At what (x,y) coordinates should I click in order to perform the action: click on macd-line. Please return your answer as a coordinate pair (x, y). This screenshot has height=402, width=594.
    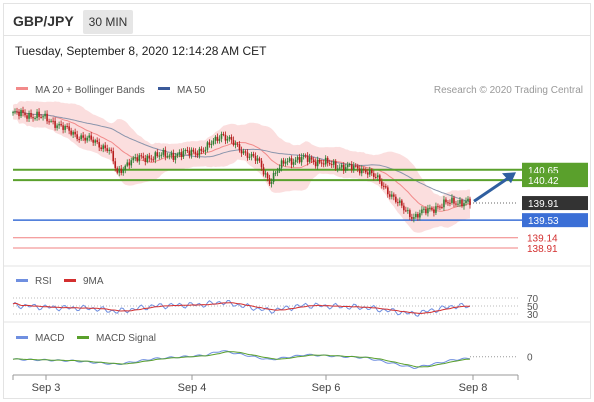
    Looking at the image, I should click on (241, 360).